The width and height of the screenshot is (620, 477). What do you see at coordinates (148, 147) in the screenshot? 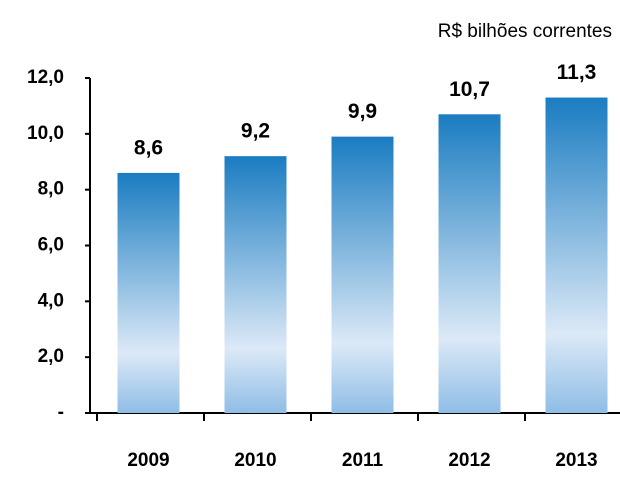
I see `value-label: 8,6` at bounding box center [148, 147].